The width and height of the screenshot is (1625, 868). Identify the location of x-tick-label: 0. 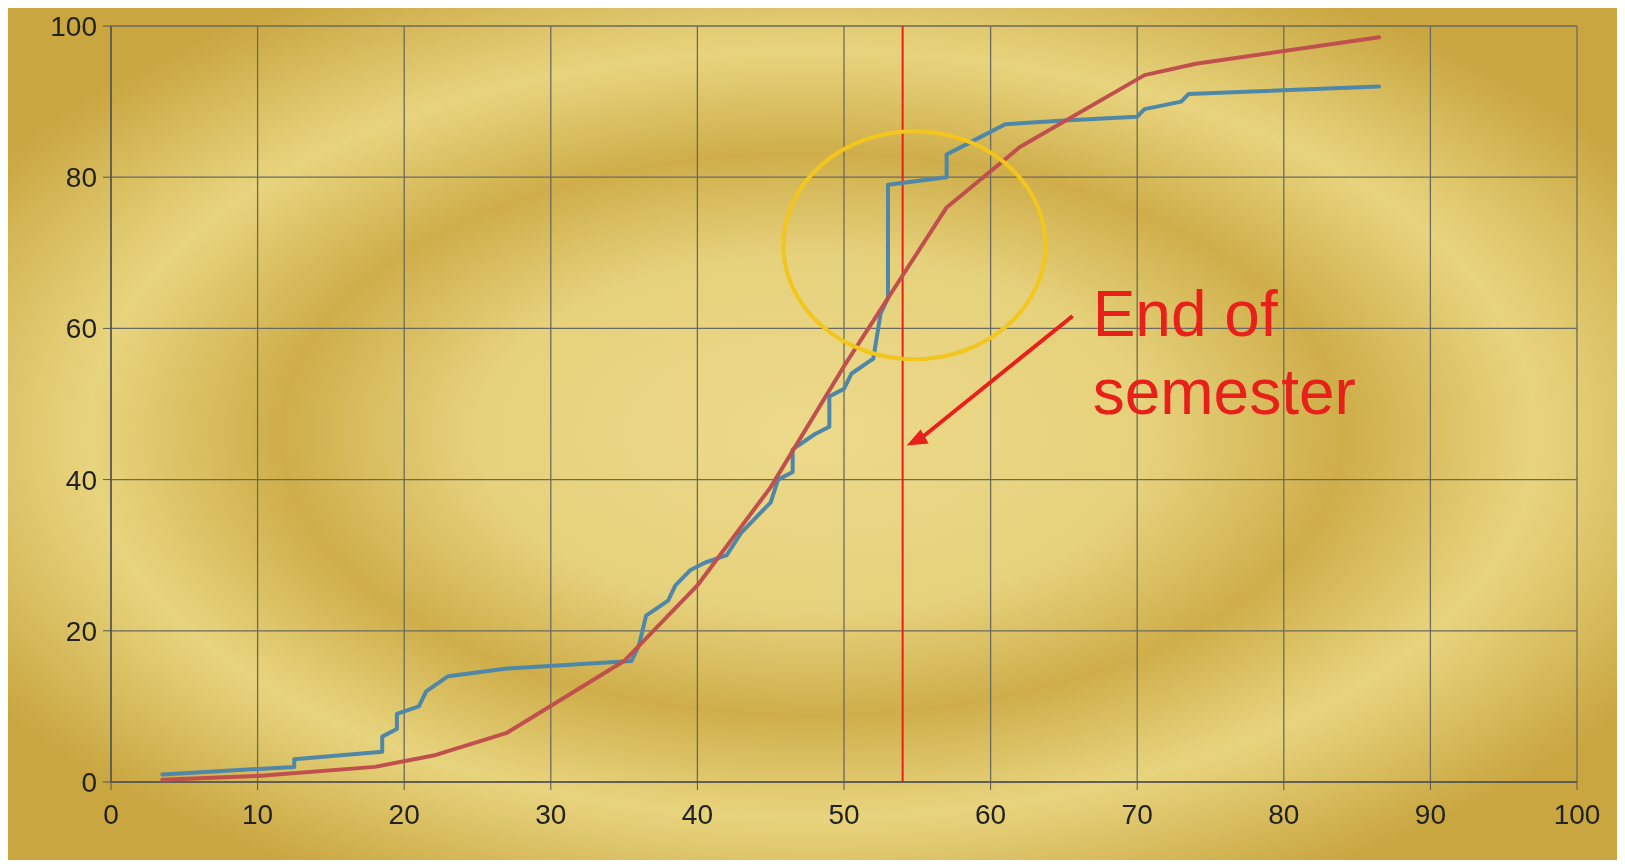
(111, 814).